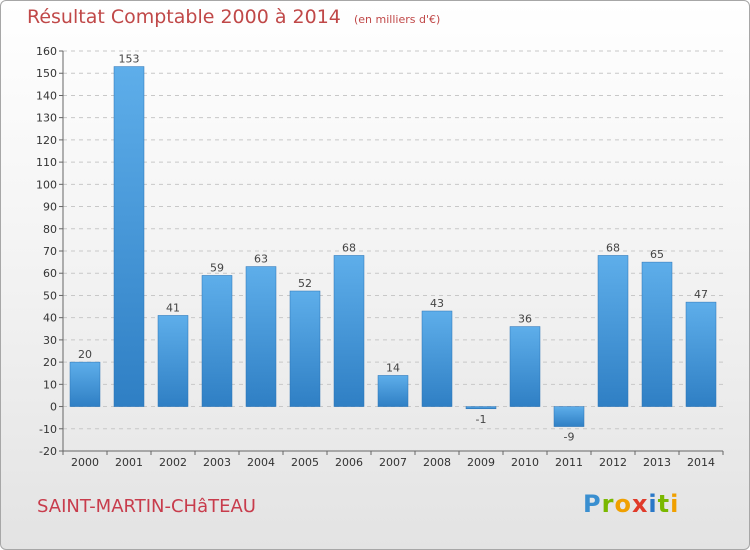  Describe the element at coordinates (50, 384) in the screenshot. I see `y-tick-label: 10` at that location.